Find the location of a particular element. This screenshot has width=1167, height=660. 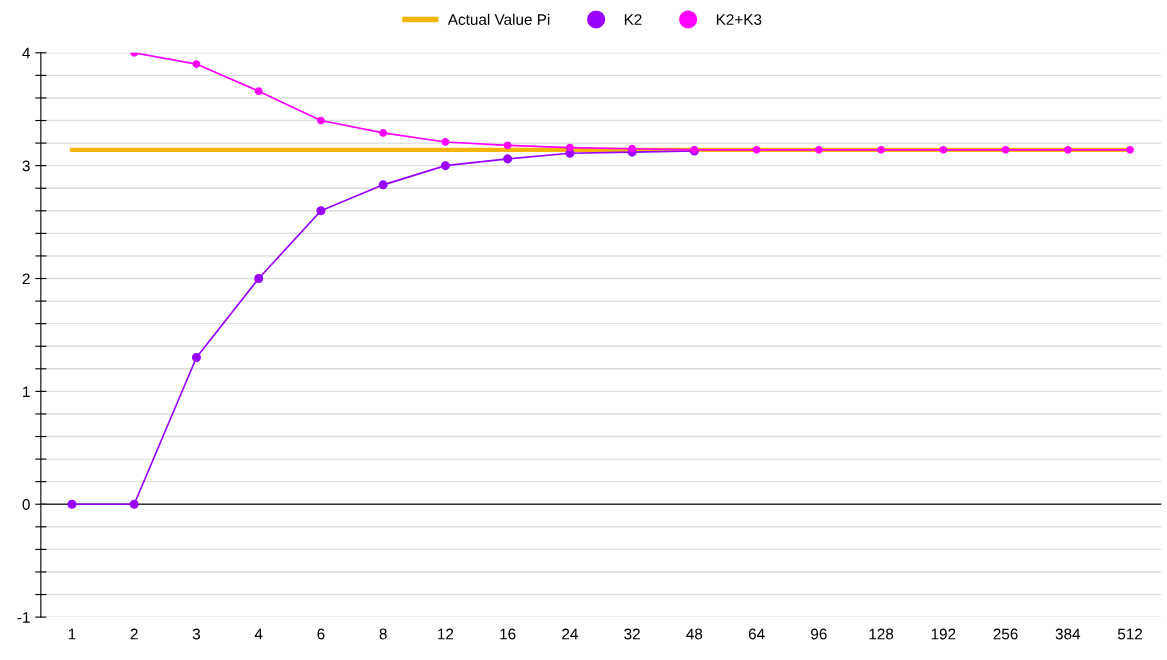

x-tick-label: 8 is located at coordinates (383, 634).